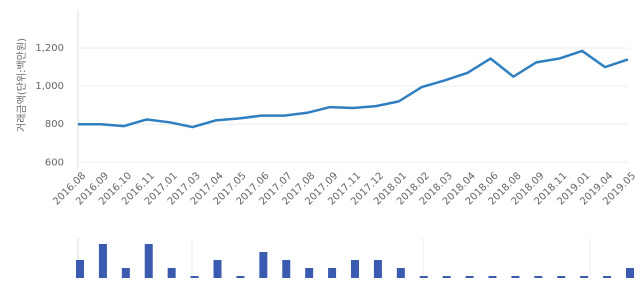 This screenshot has height=294, width=640. What do you see at coordinates (21, 85) in the screenshot?
I see `y-axis-label: 거래금액(단위:백만원)` at bounding box center [21, 85].